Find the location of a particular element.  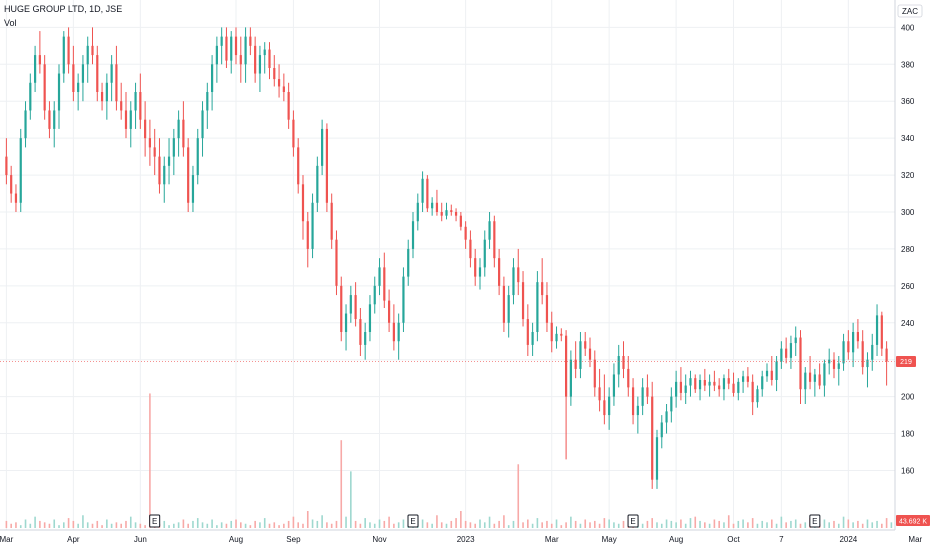

currency-badge: ZAC is located at coordinates (910, 11).